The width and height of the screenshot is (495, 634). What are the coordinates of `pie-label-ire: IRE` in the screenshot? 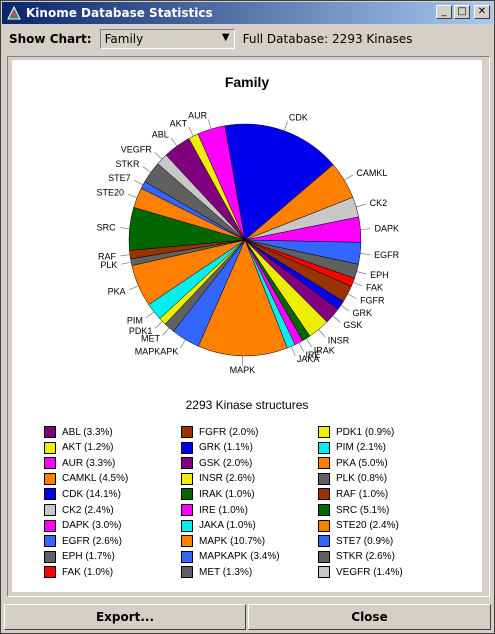 It's located at (312, 355).